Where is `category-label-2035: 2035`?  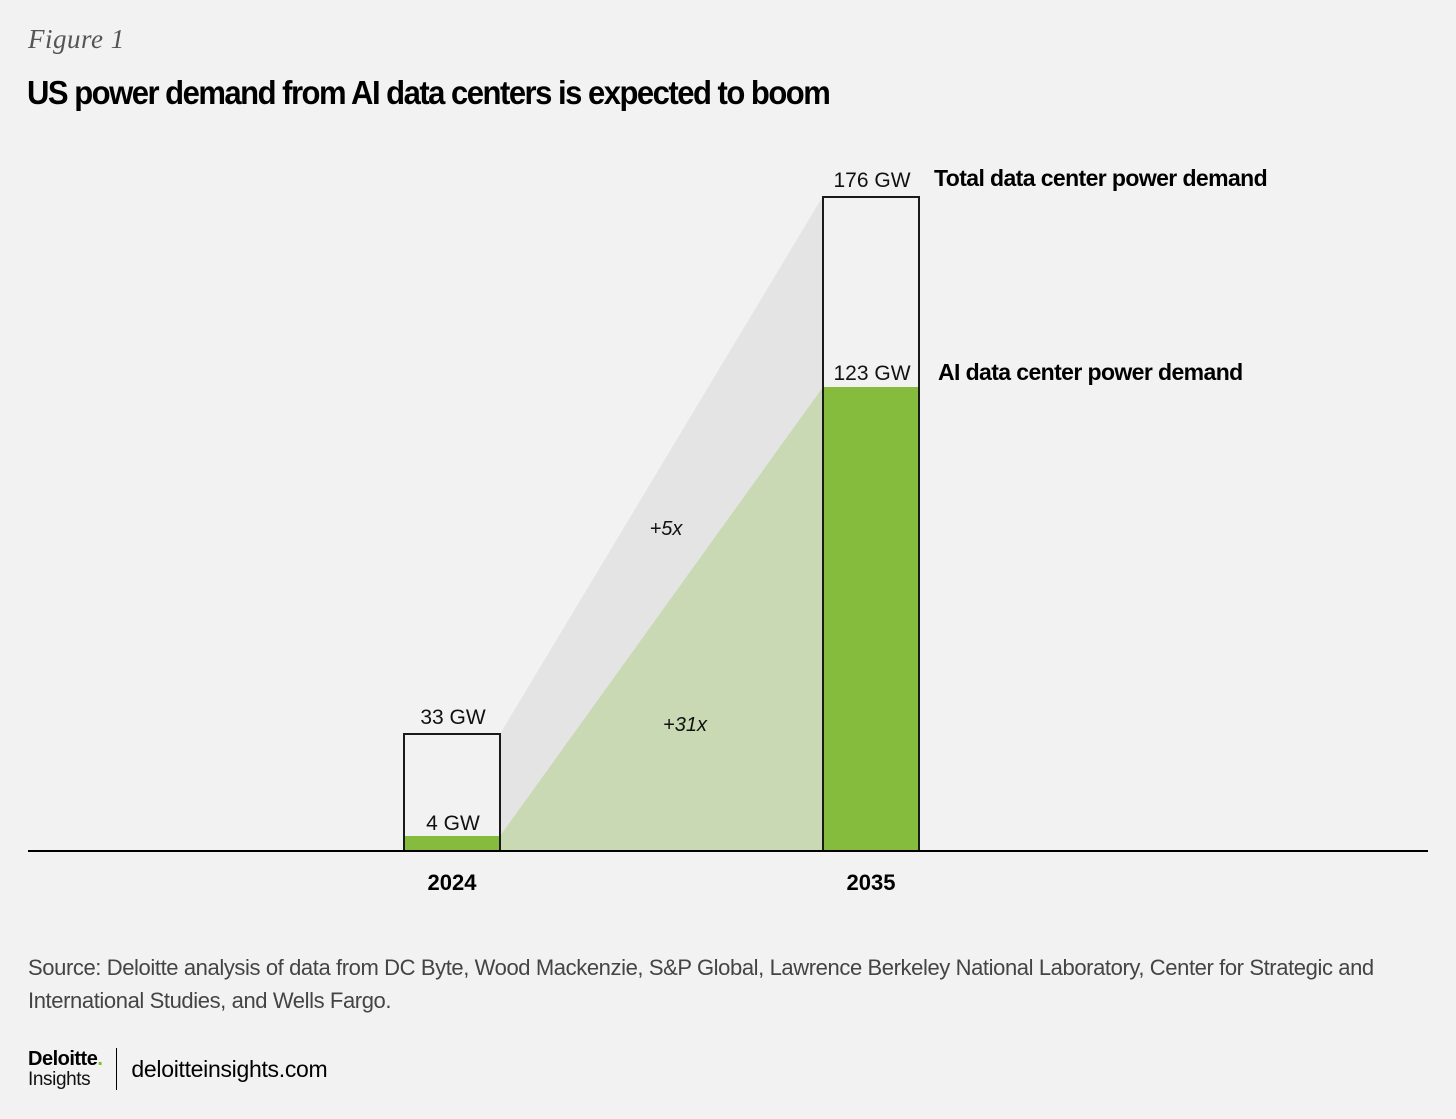
category-label-2035: 2035 is located at coordinates (871, 882).